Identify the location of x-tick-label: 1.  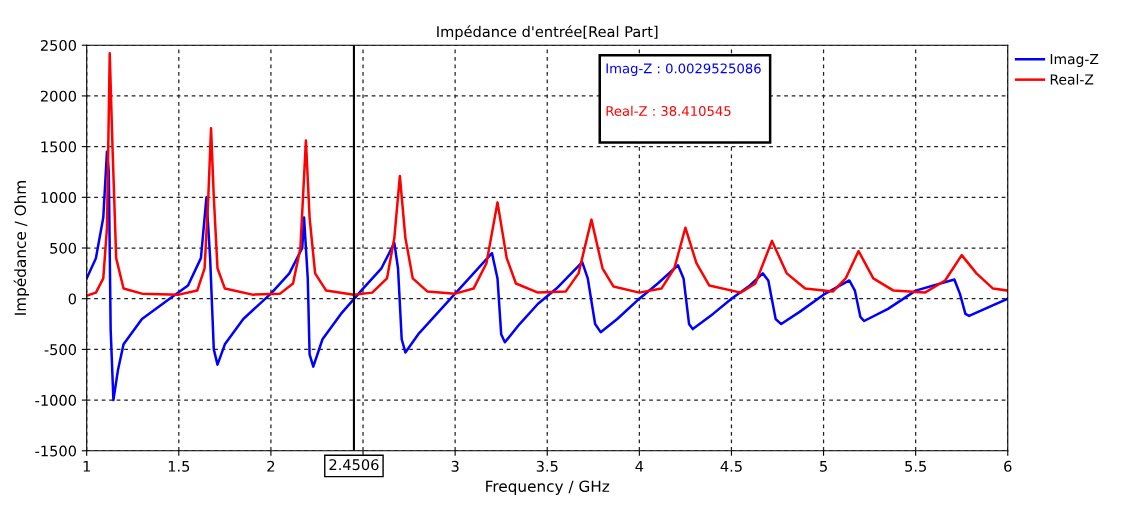
(86, 466).